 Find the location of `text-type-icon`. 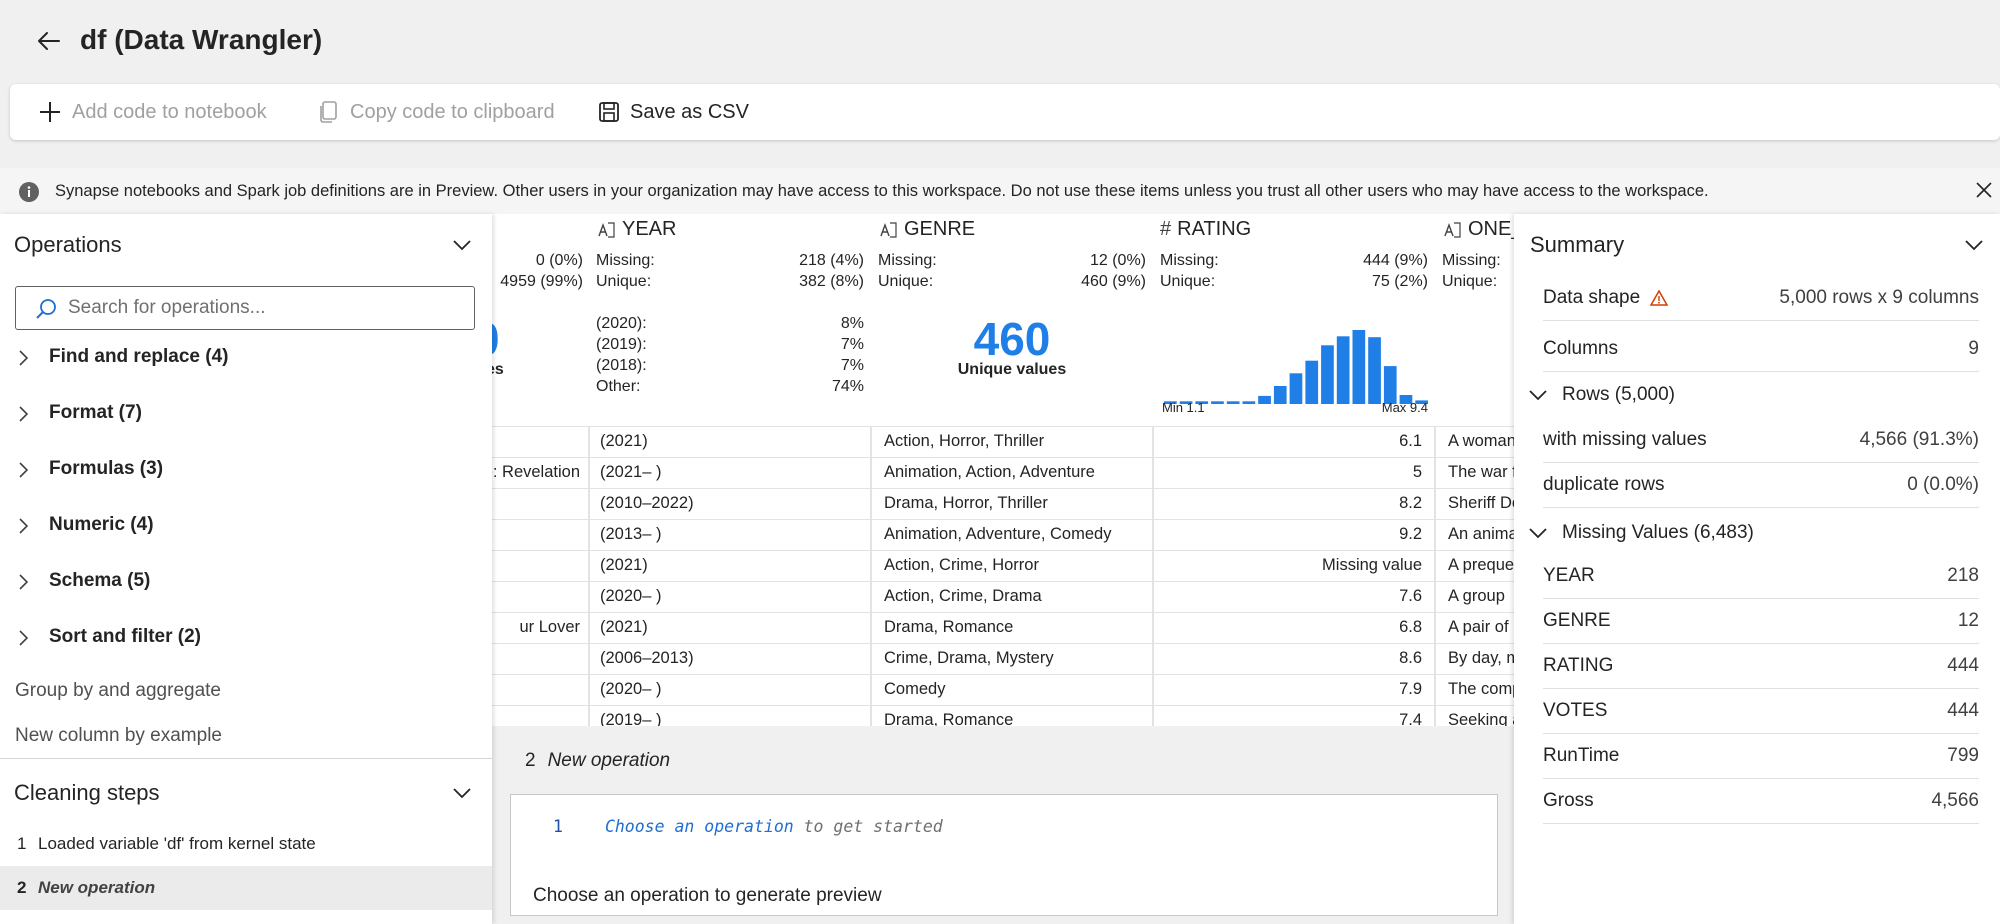

text-type-icon is located at coordinates (606, 229).